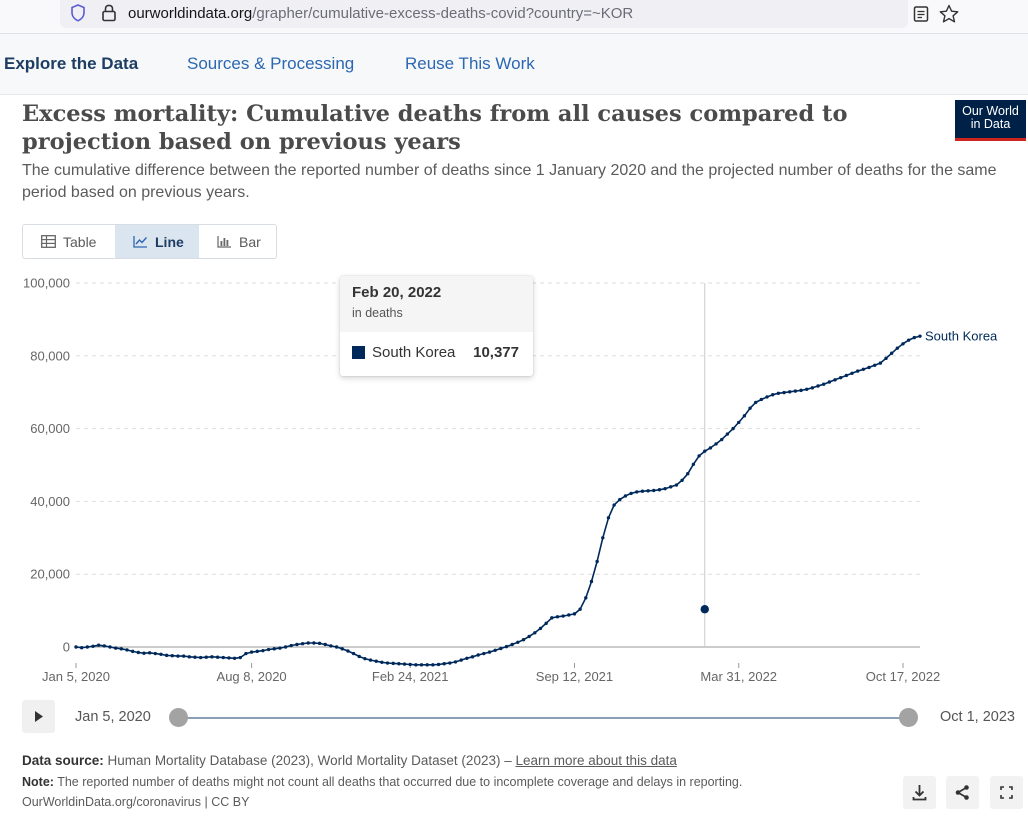 The image size is (1028, 817). Describe the element at coordinates (543, 718) in the screenshot. I see `timeline-track` at that location.